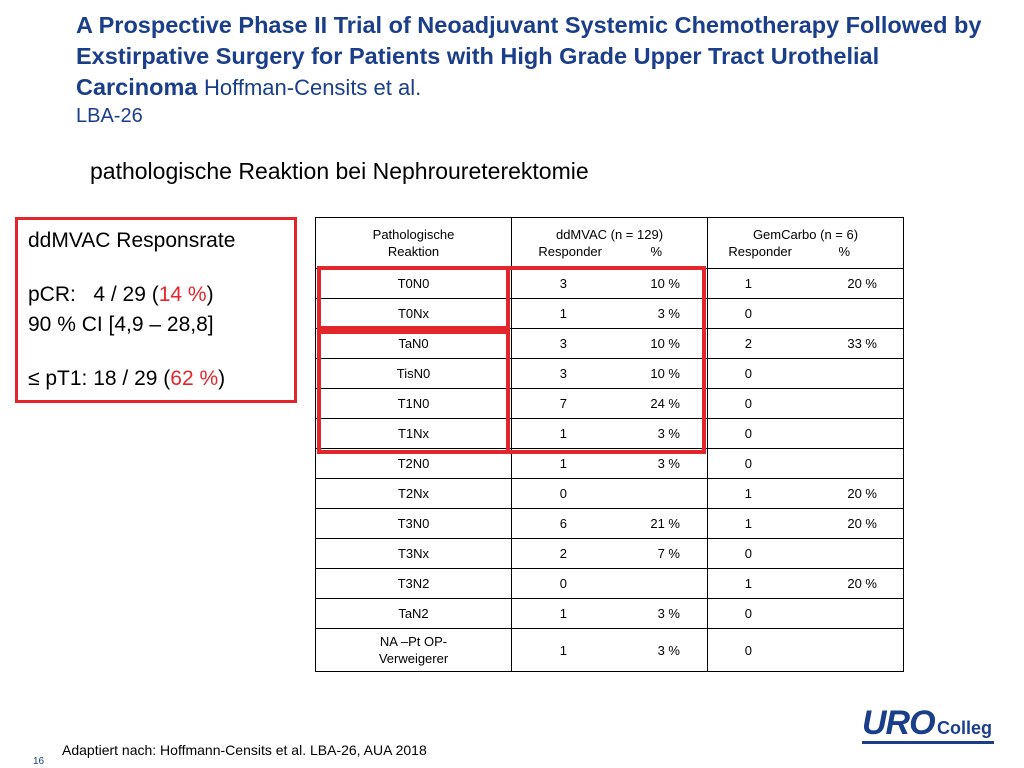 This screenshot has width=1024, height=768. Describe the element at coordinates (413, 433) in the screenshot. I see `row-label: T1Nx` at that location.